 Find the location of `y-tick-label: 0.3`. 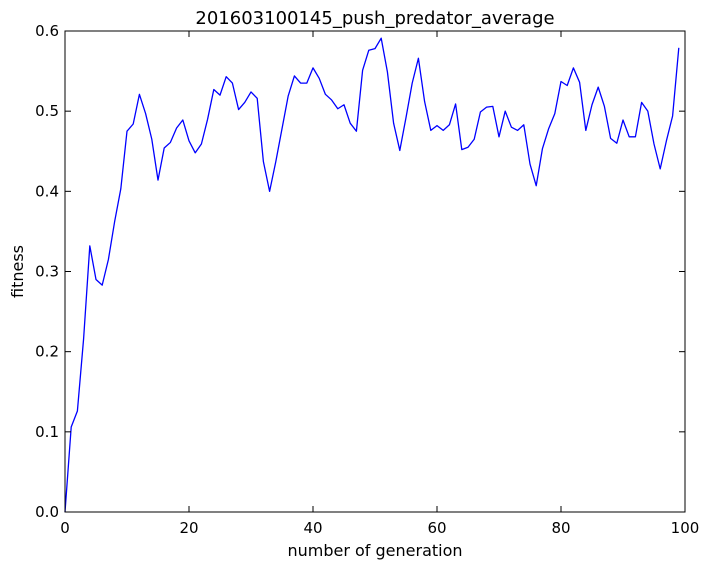

y-tick-label: 0.3 is located at coordinates (47, 272).